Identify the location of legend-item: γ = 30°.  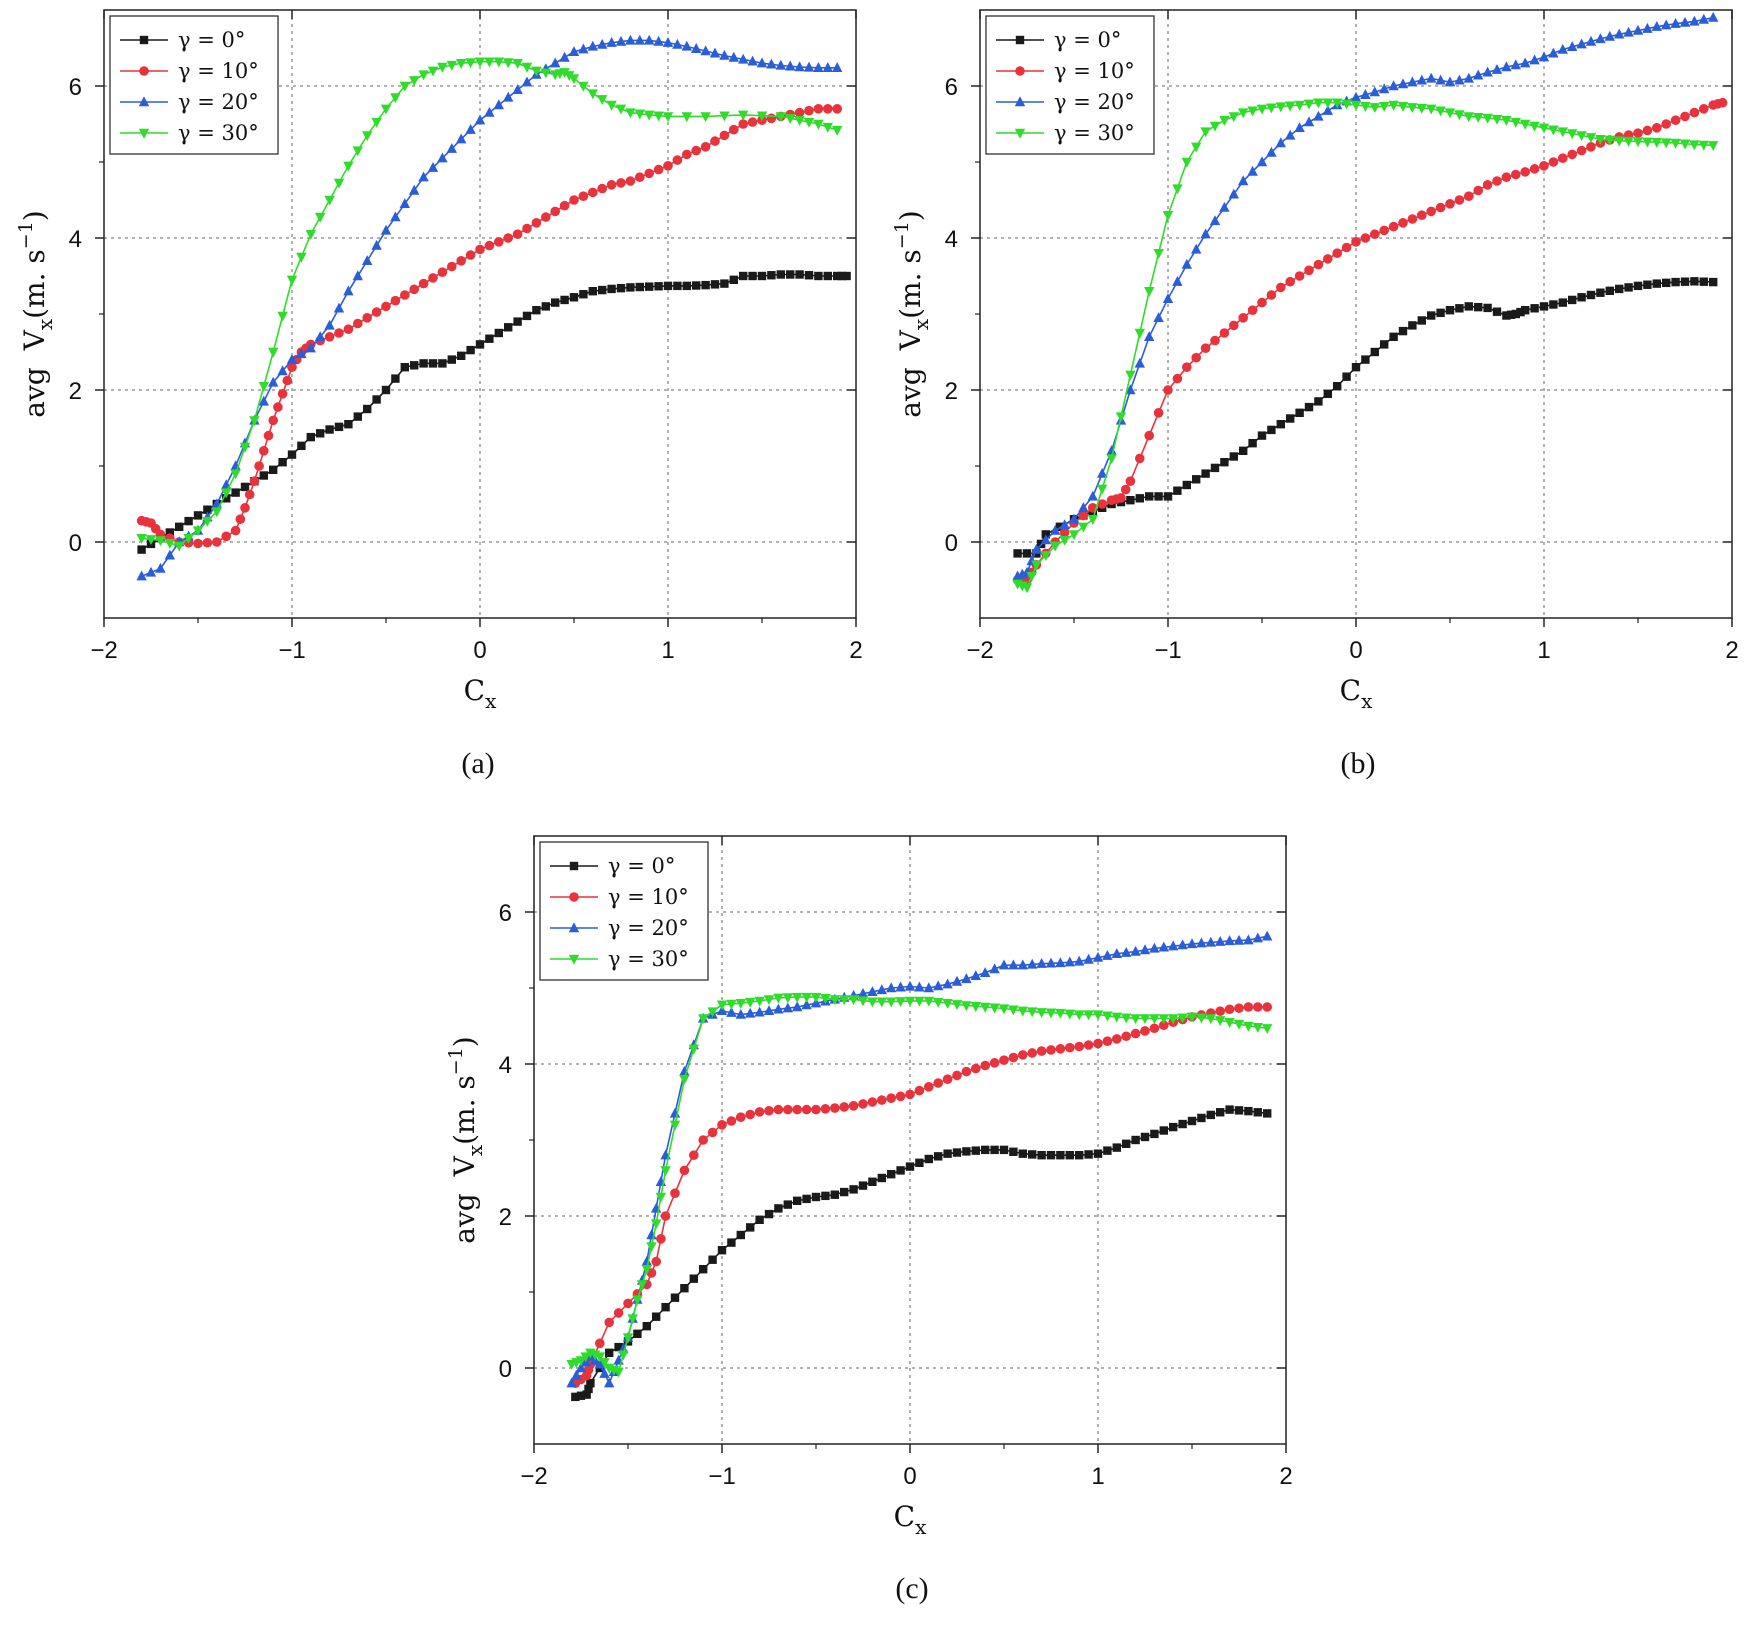
(1065, 133).